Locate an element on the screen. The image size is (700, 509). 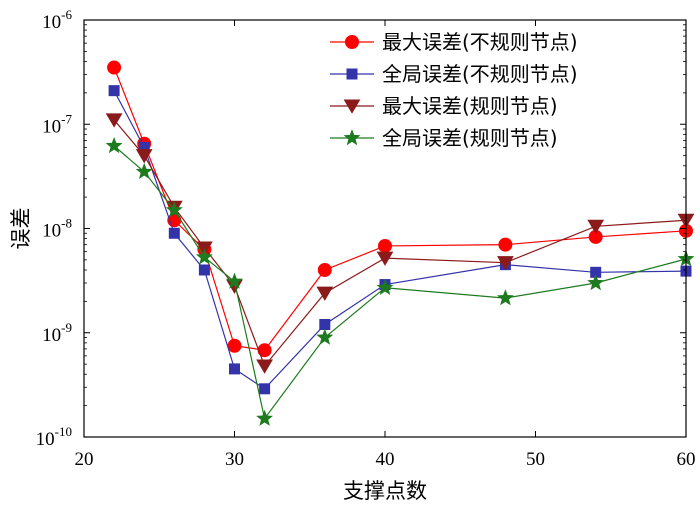
y-tick-label: 10⁻¹⁰ is located at coordinates (54, 437).